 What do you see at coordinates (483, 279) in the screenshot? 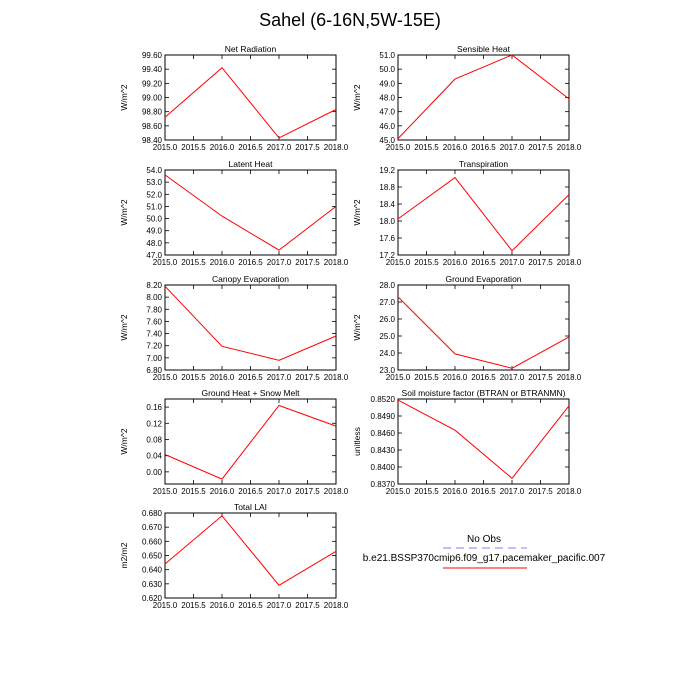
I see `panel-title: Ground Evaporation` at bounding box center [483, 279].